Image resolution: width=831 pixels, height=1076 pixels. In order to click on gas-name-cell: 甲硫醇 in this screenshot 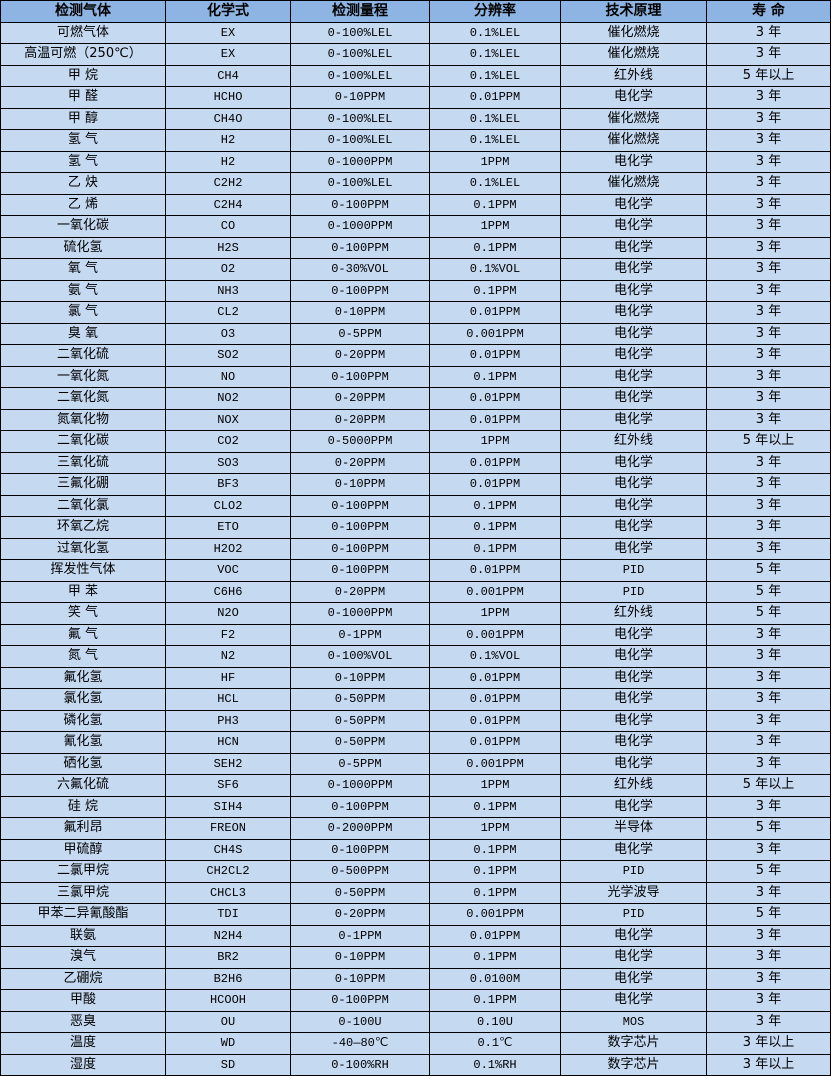, I will do `click(83, 849)`.